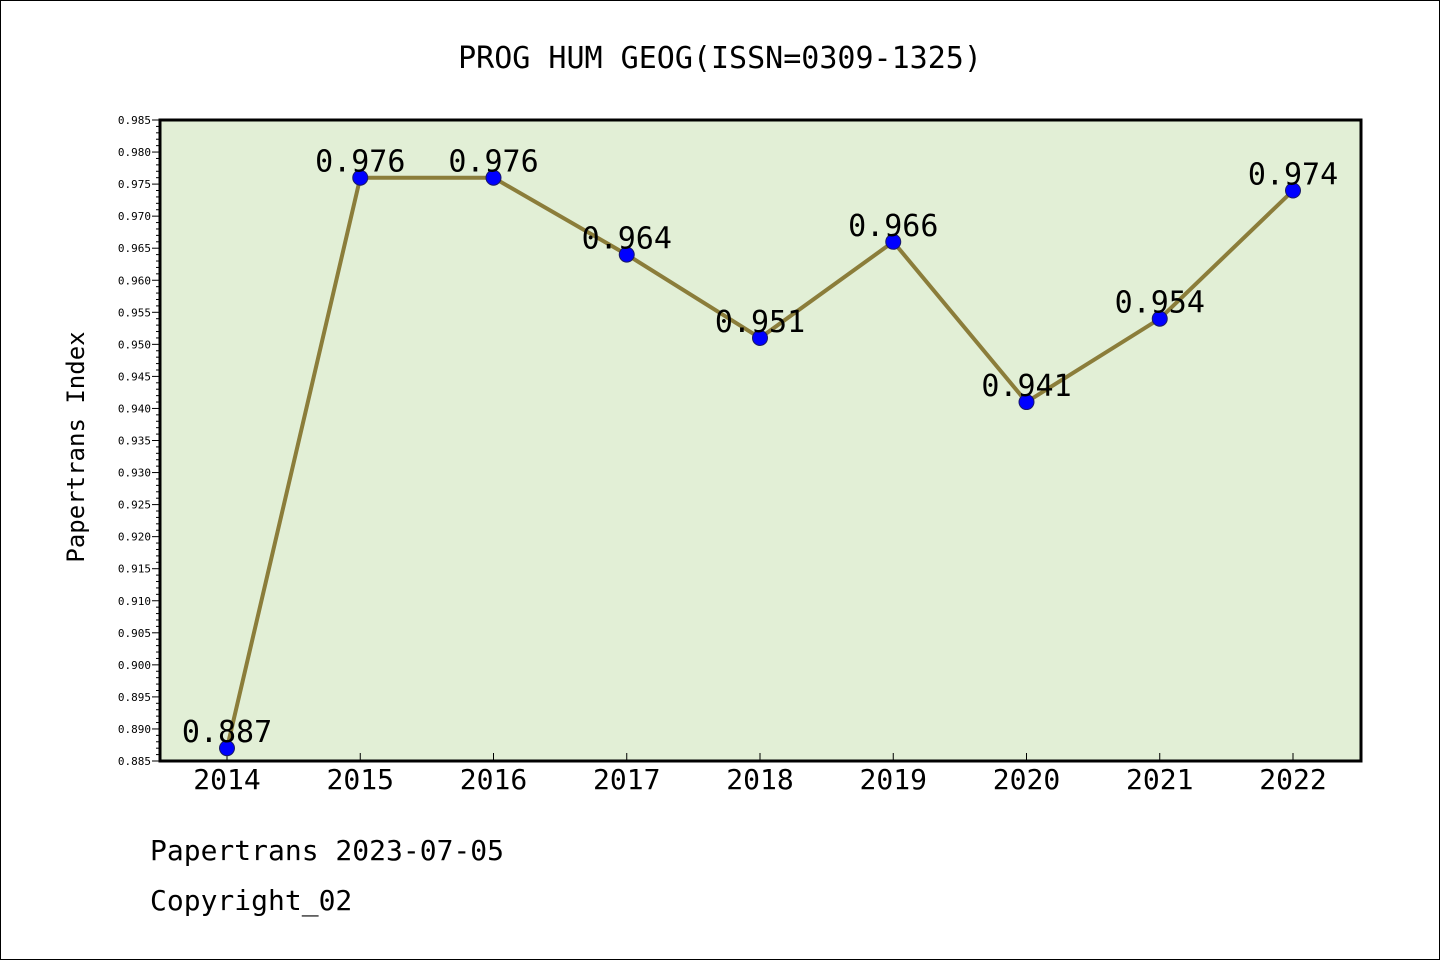 This screenshot has height=960, width=1440. Describe the element at coordinates (134, 473) in the screenshot. I see `y-tick-label: 0.930` at that location.